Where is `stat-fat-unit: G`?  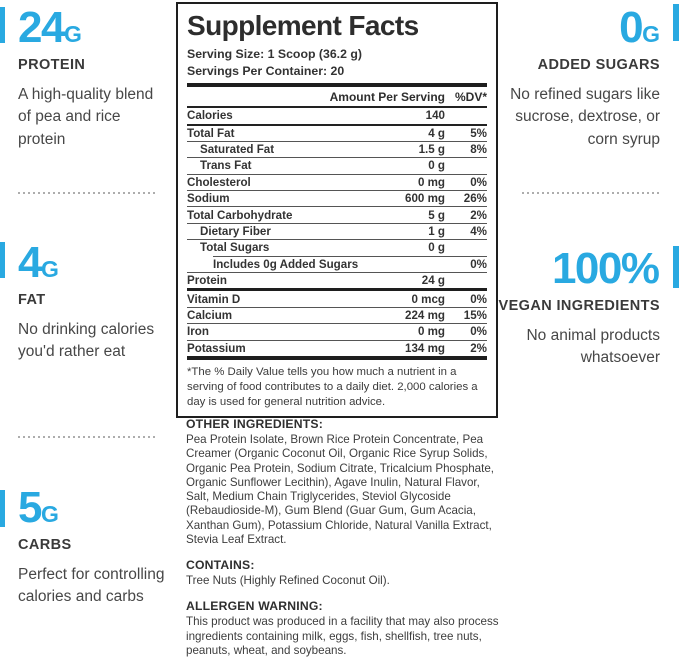
stat-fat-unit: G is located at coordinates (49, 269).